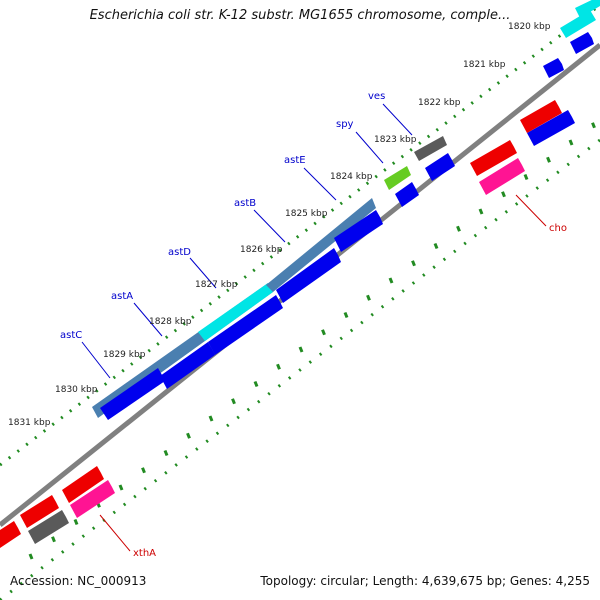  What do you see at coordinates (132, 394) in the screenshot?
I see `arrow-astC` at bounding box center [132, 394].